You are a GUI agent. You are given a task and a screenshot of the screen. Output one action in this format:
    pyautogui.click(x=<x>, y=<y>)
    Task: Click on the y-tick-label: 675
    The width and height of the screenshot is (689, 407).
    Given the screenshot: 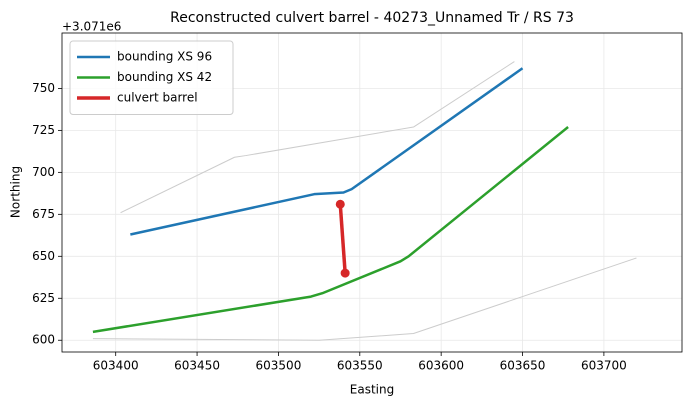 What is the action you would take?
    pyautogui.click(x=43, y=214)
    